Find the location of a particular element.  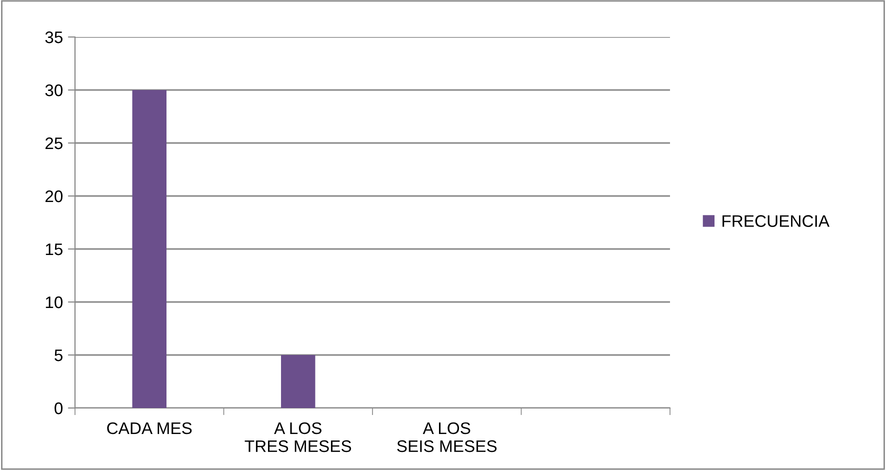

y-tick-label: 0 is located at coordinates (58, 408).